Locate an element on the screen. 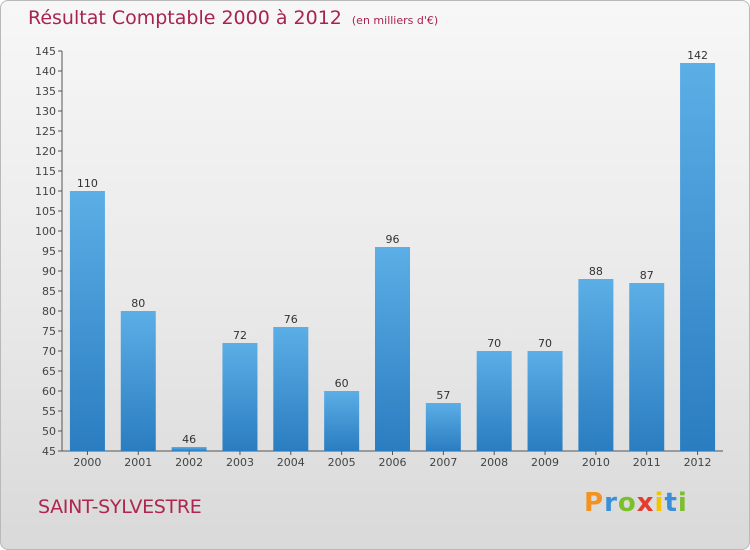 This screenshot has width=750, height=550. x-tick-label: 2003 is located at coordinates (240, 462).